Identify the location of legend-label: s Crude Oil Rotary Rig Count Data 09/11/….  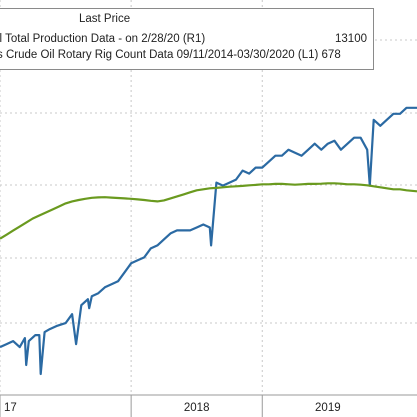
(170, 55).